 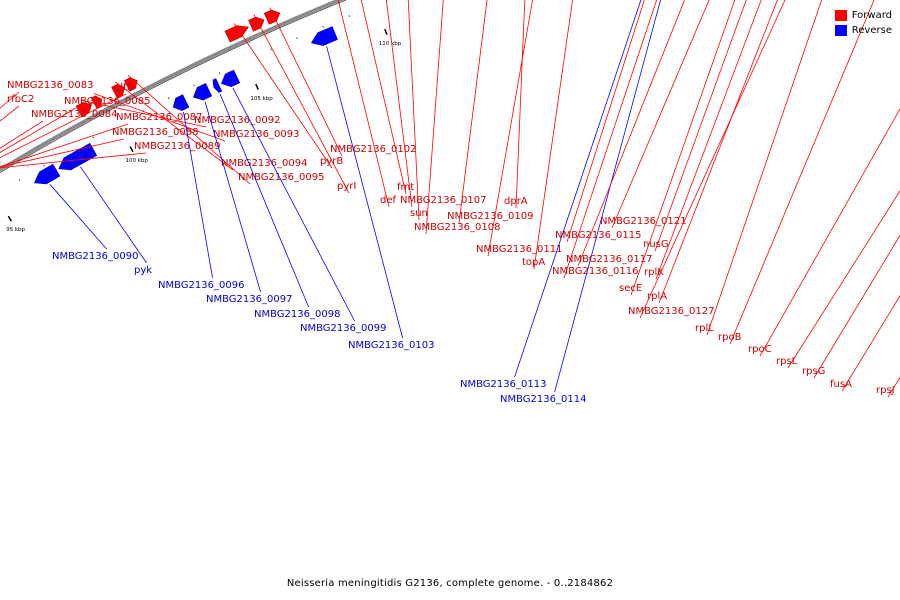 What do you see at coordinates (391, 345) in the screenshot?
I see `gene-label: NMBG2136_0103` at bounding box center [391, 345].